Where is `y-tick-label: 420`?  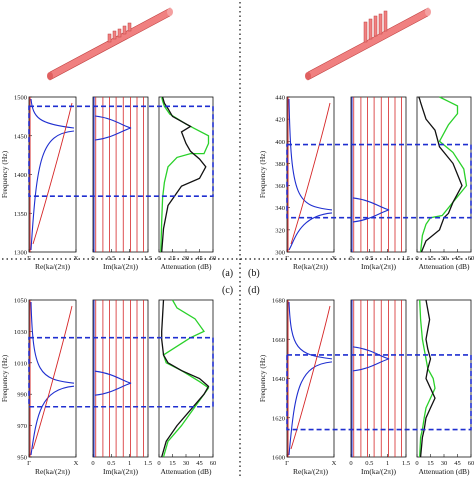 y-tick-label: 420 is located at coordinates (280, 120).